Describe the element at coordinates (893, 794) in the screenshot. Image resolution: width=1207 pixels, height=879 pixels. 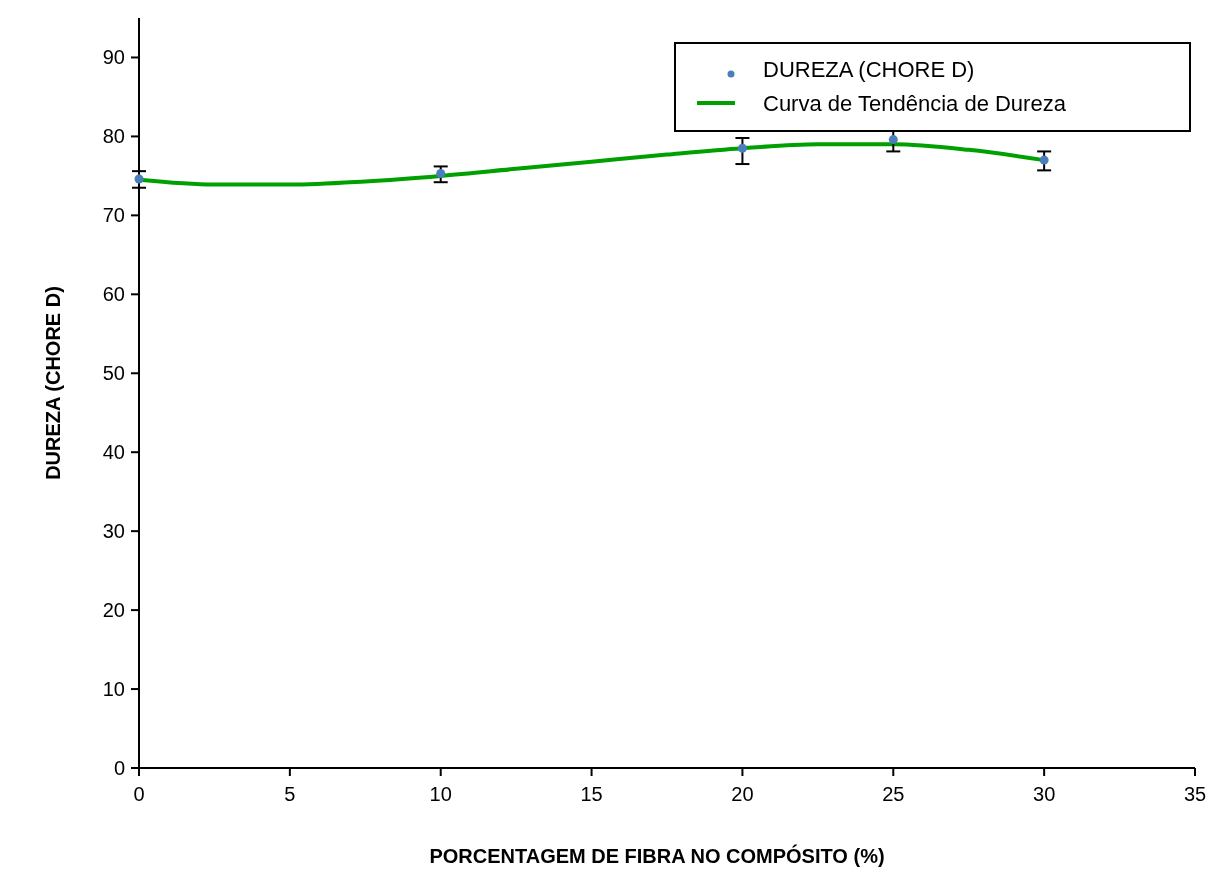
I see `x-tick-label: 25` at that location.